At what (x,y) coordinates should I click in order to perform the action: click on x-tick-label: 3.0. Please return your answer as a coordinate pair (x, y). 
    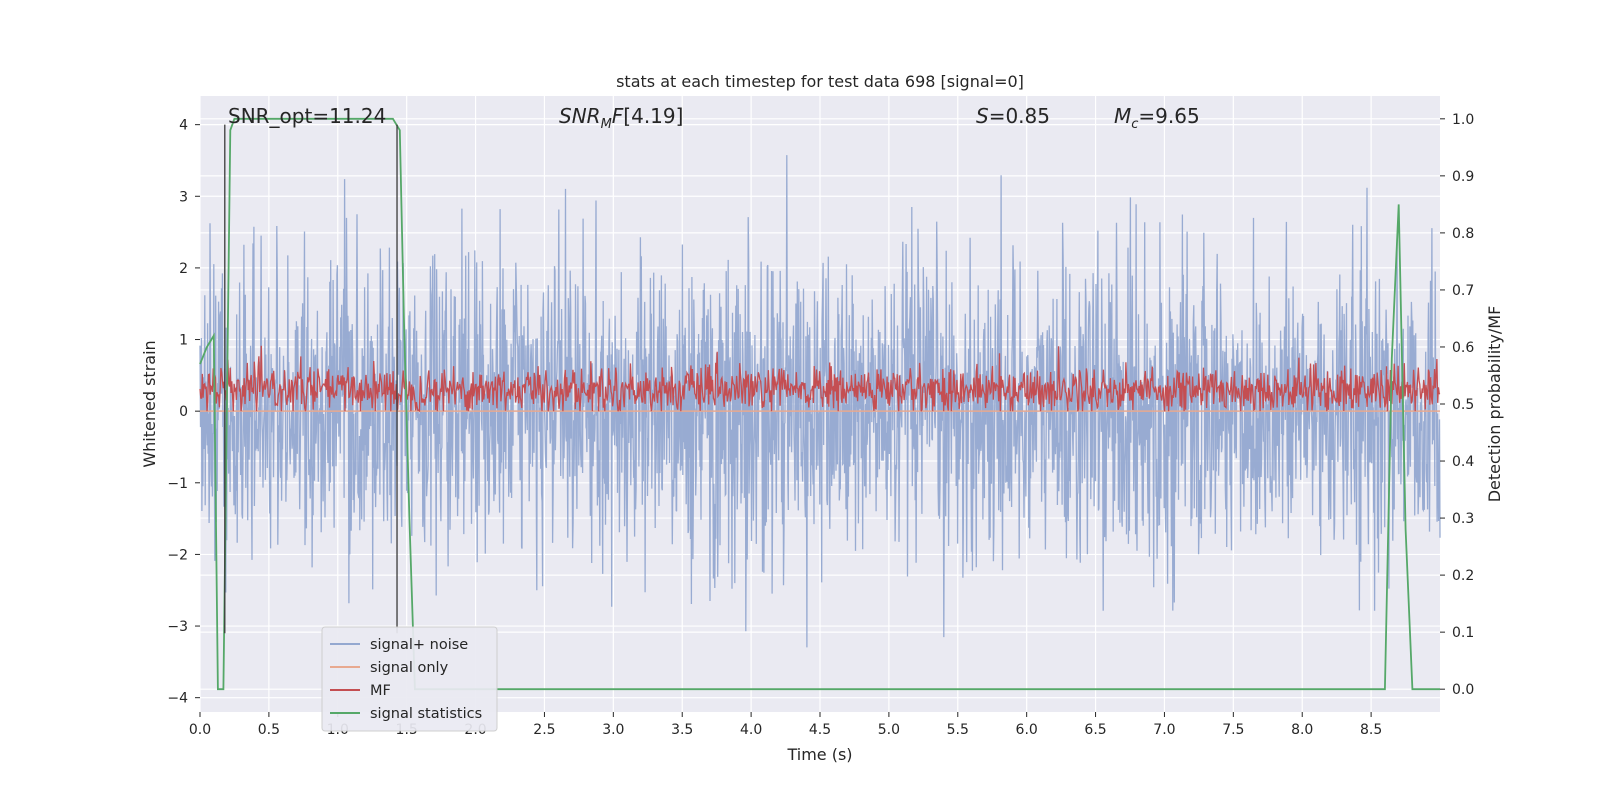
    Looking at the image, I should click on (613, 730).